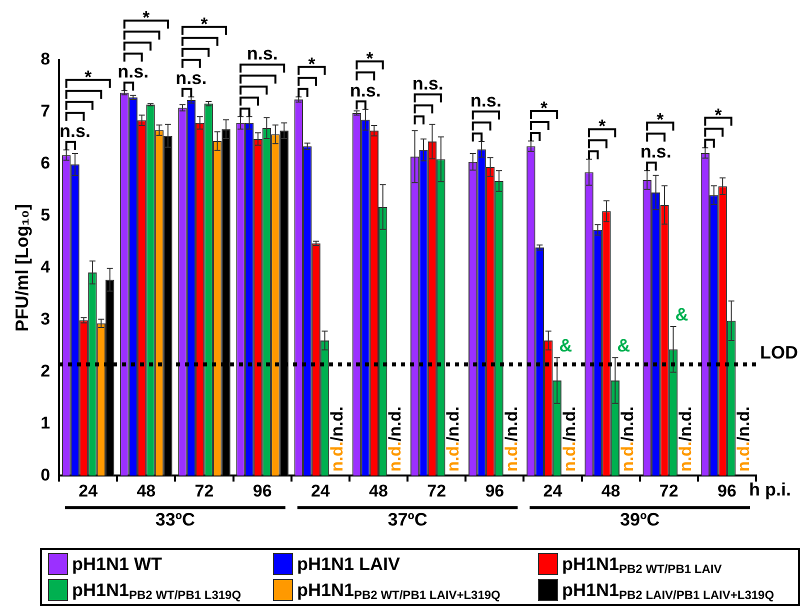  I want to click on y-tick-label: 2, so click(45, 370).